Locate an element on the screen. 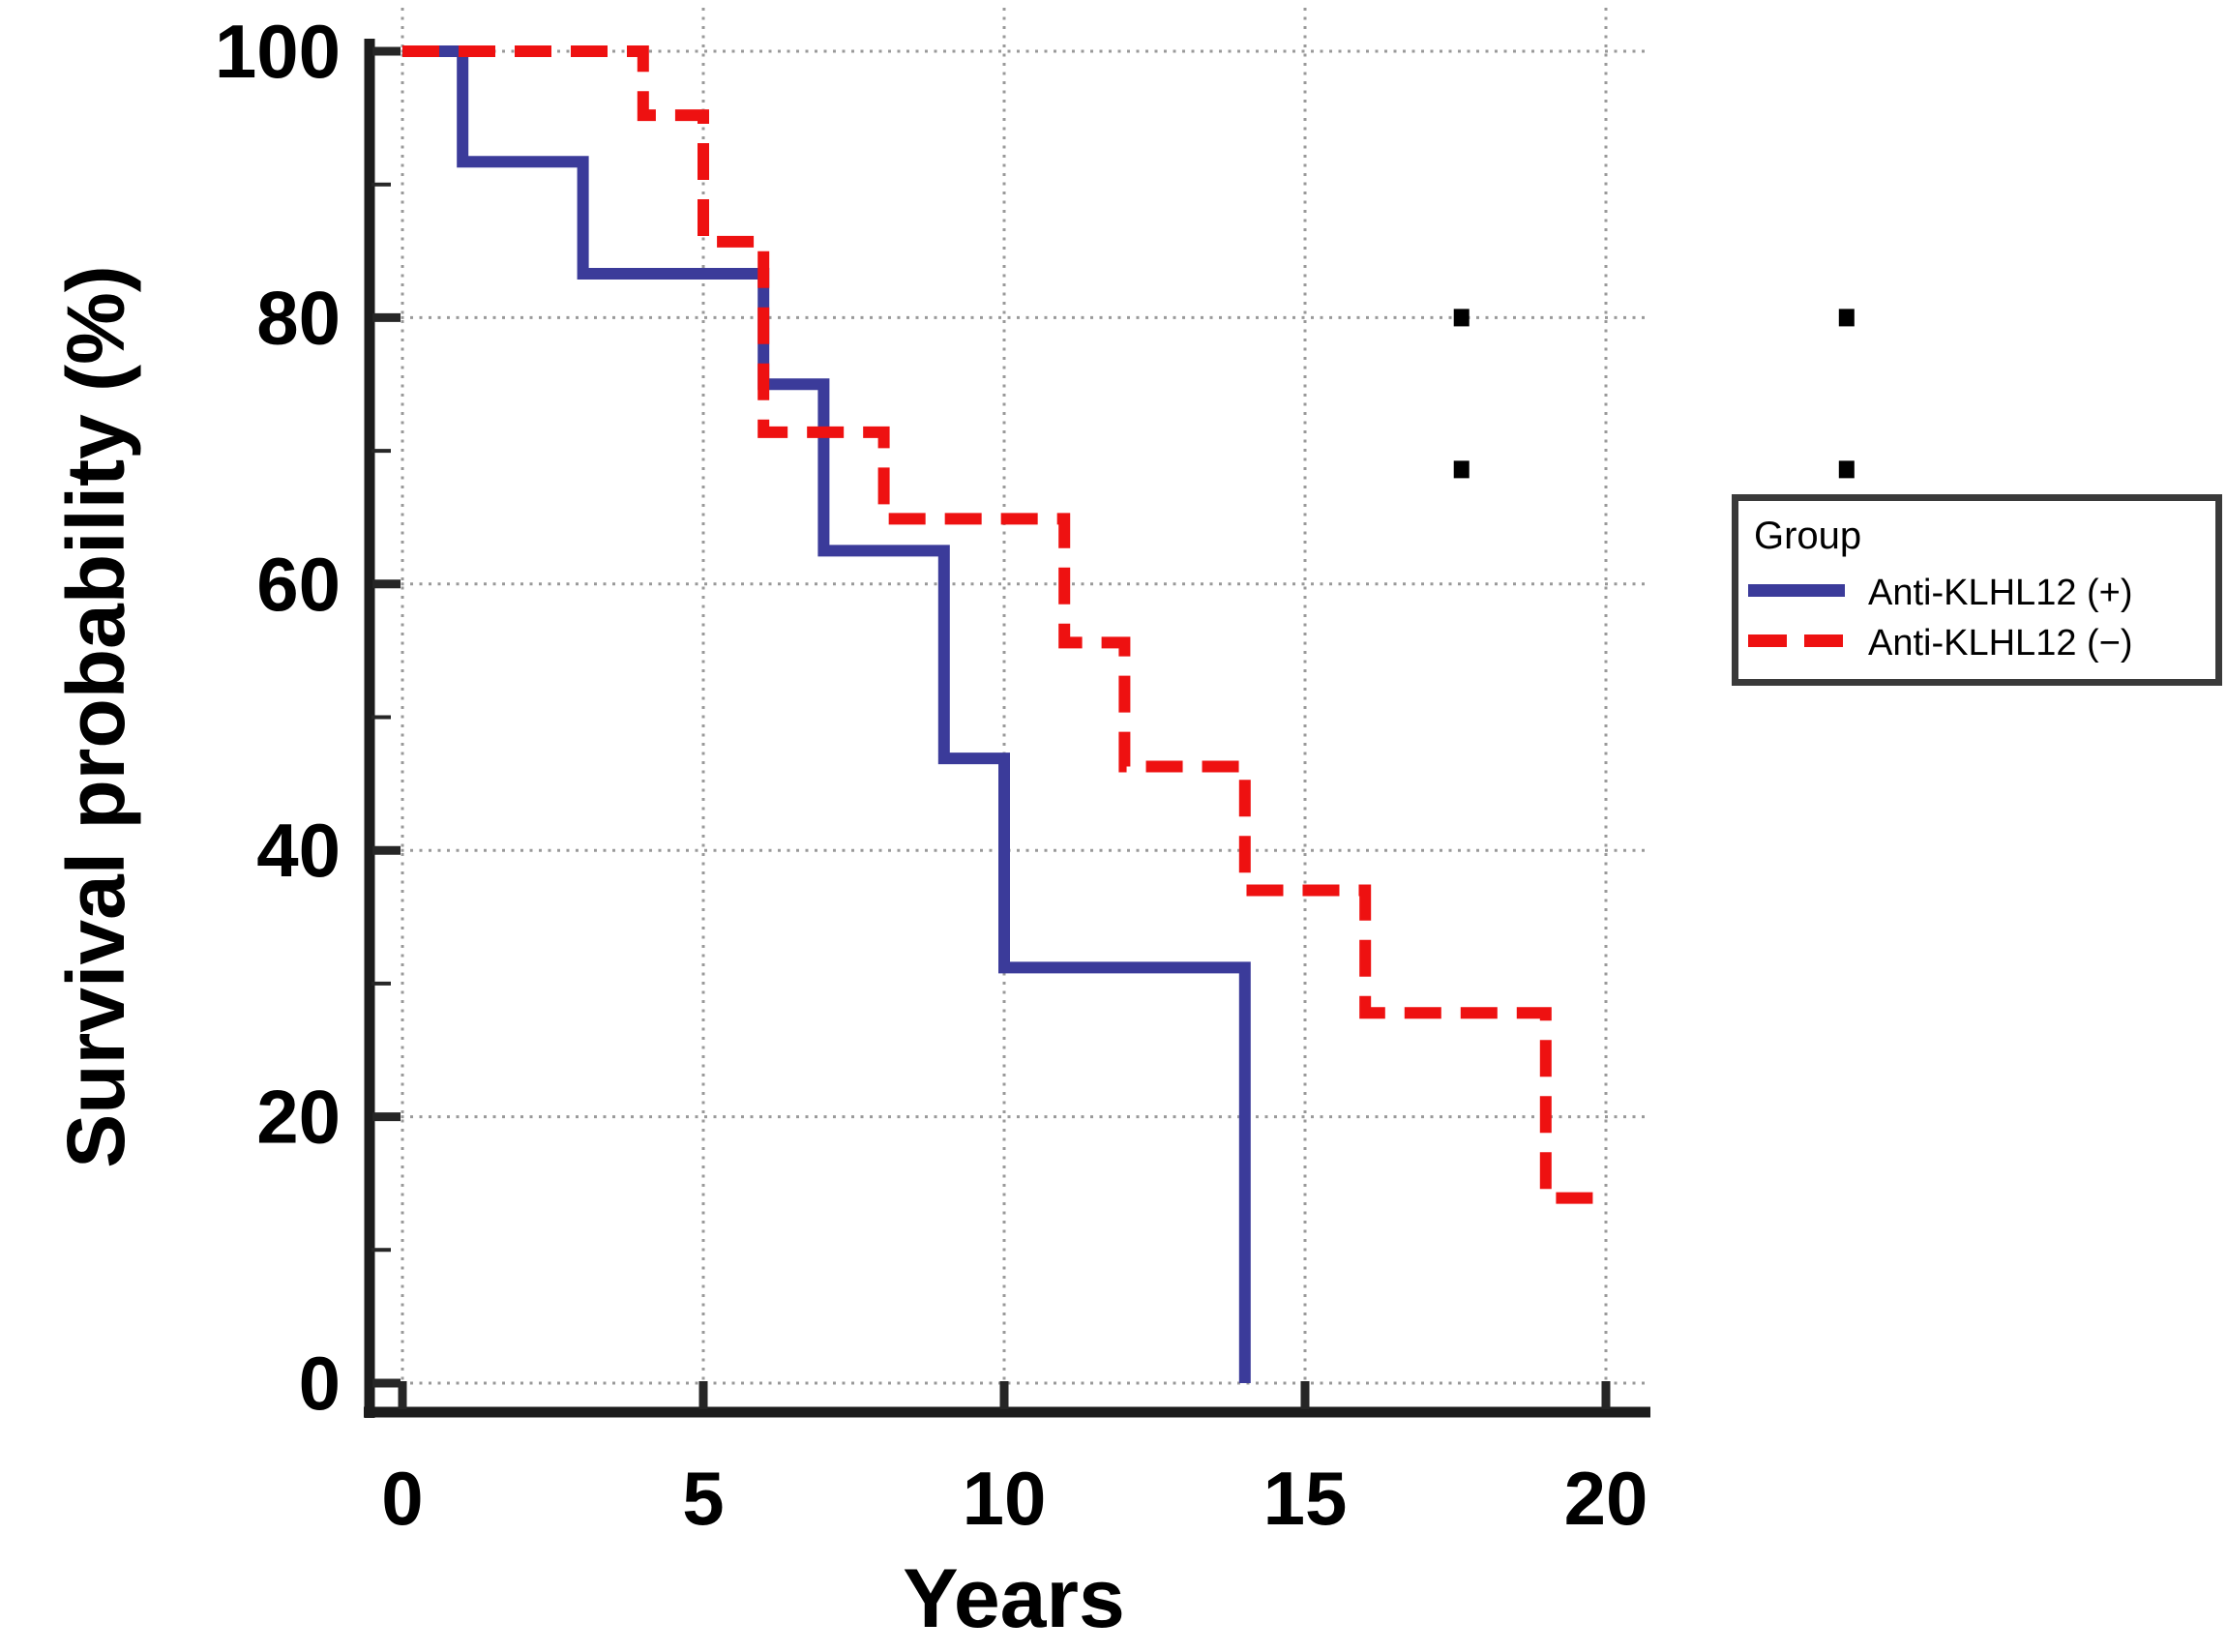 The height and width of the screenshot is (1652, 2227). y-tick-label: 60 is located at coordinates (298, 584).